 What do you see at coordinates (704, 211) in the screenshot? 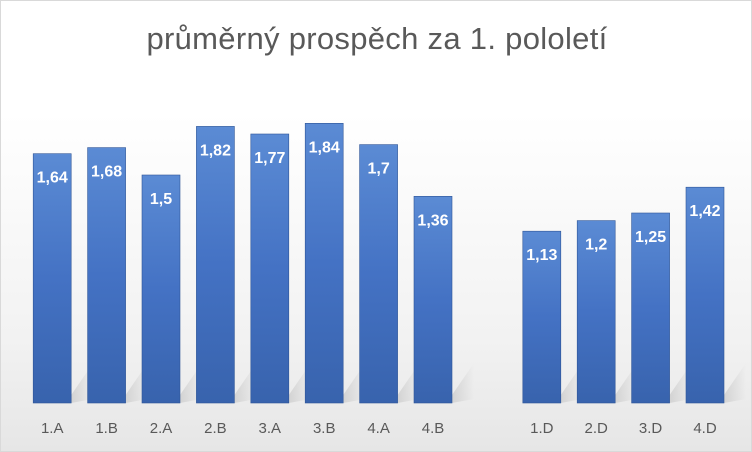
I see `data-label-4.D: 1,42` at bounding box center [704, 211].